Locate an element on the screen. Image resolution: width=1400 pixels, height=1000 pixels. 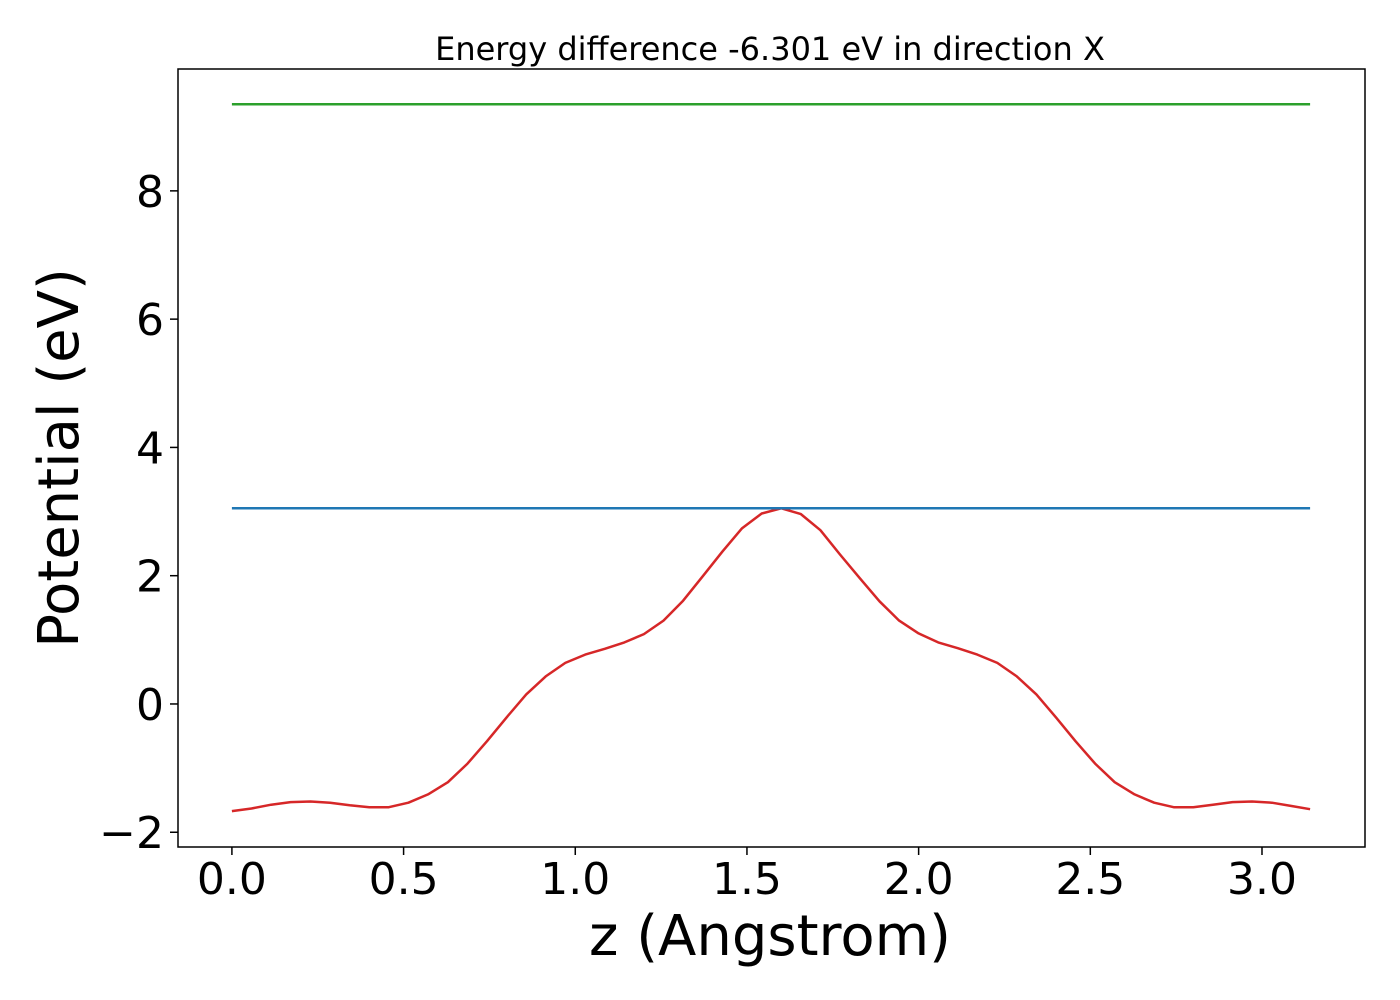
x-axis-ticks: 0.0 0.5 1.0 1.5 2.0 2.5 3.0 is located at coordinates (747, 876).